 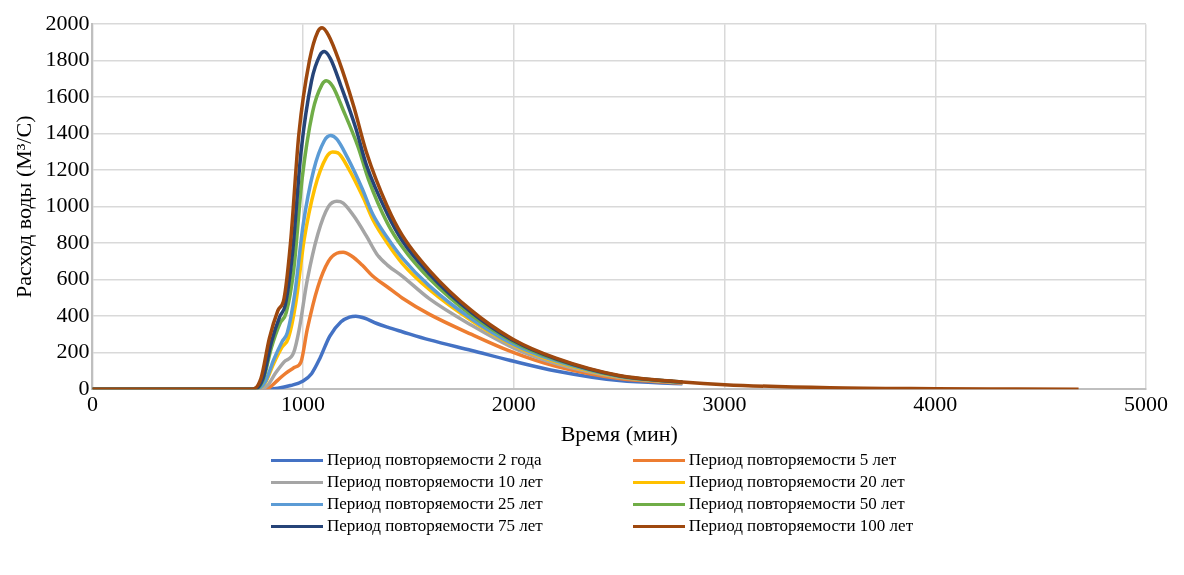 What do you see at coordinates (434, 460) in the screenshot?
I see `legend-label: Период повторяемости 2 года` at bounding box center [434, 460].